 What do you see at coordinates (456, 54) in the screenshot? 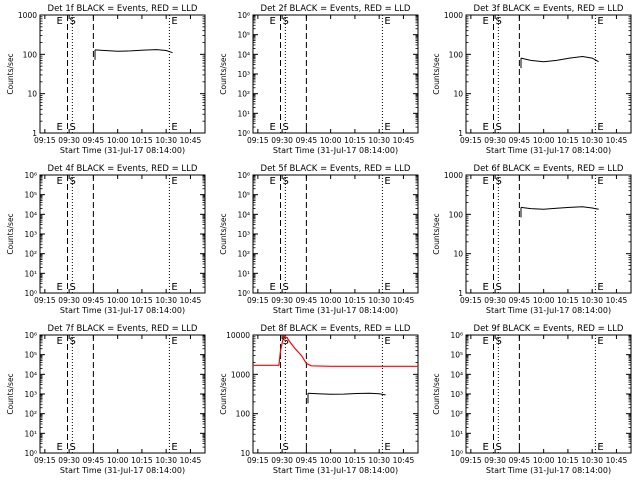
I see `y-tick-label: 100` at bounding box center [456, 54].